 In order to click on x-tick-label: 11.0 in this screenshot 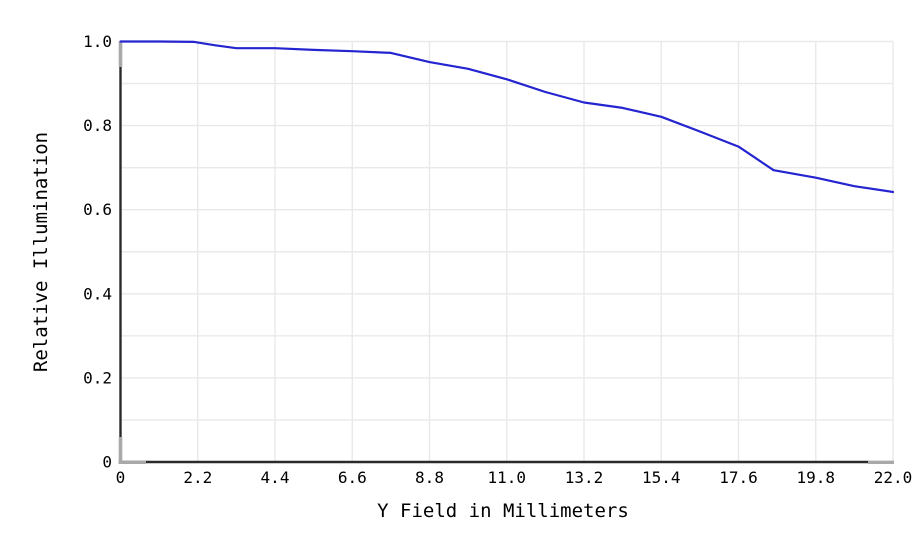, I will do `click(507, 477)`.